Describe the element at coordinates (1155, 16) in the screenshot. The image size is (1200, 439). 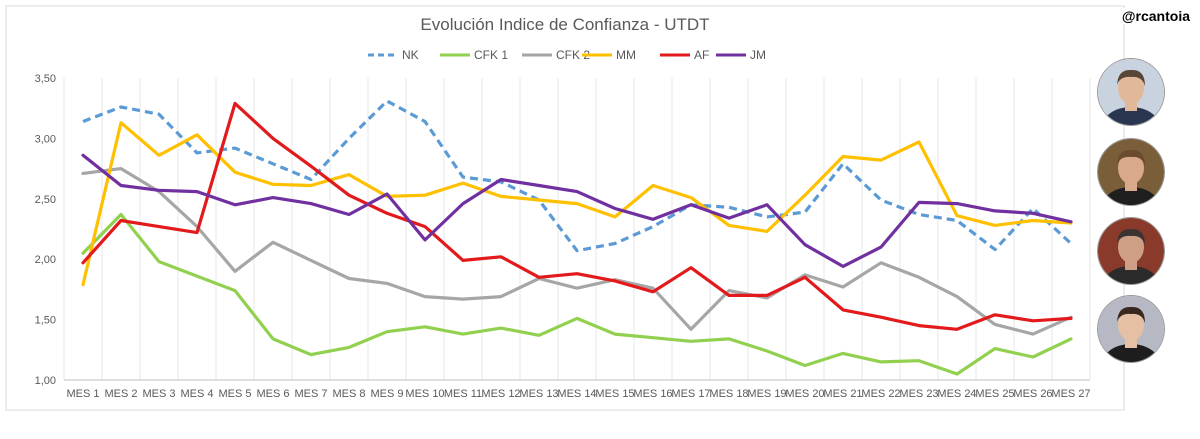
I see `author-handle: @rcantoia` at that location.